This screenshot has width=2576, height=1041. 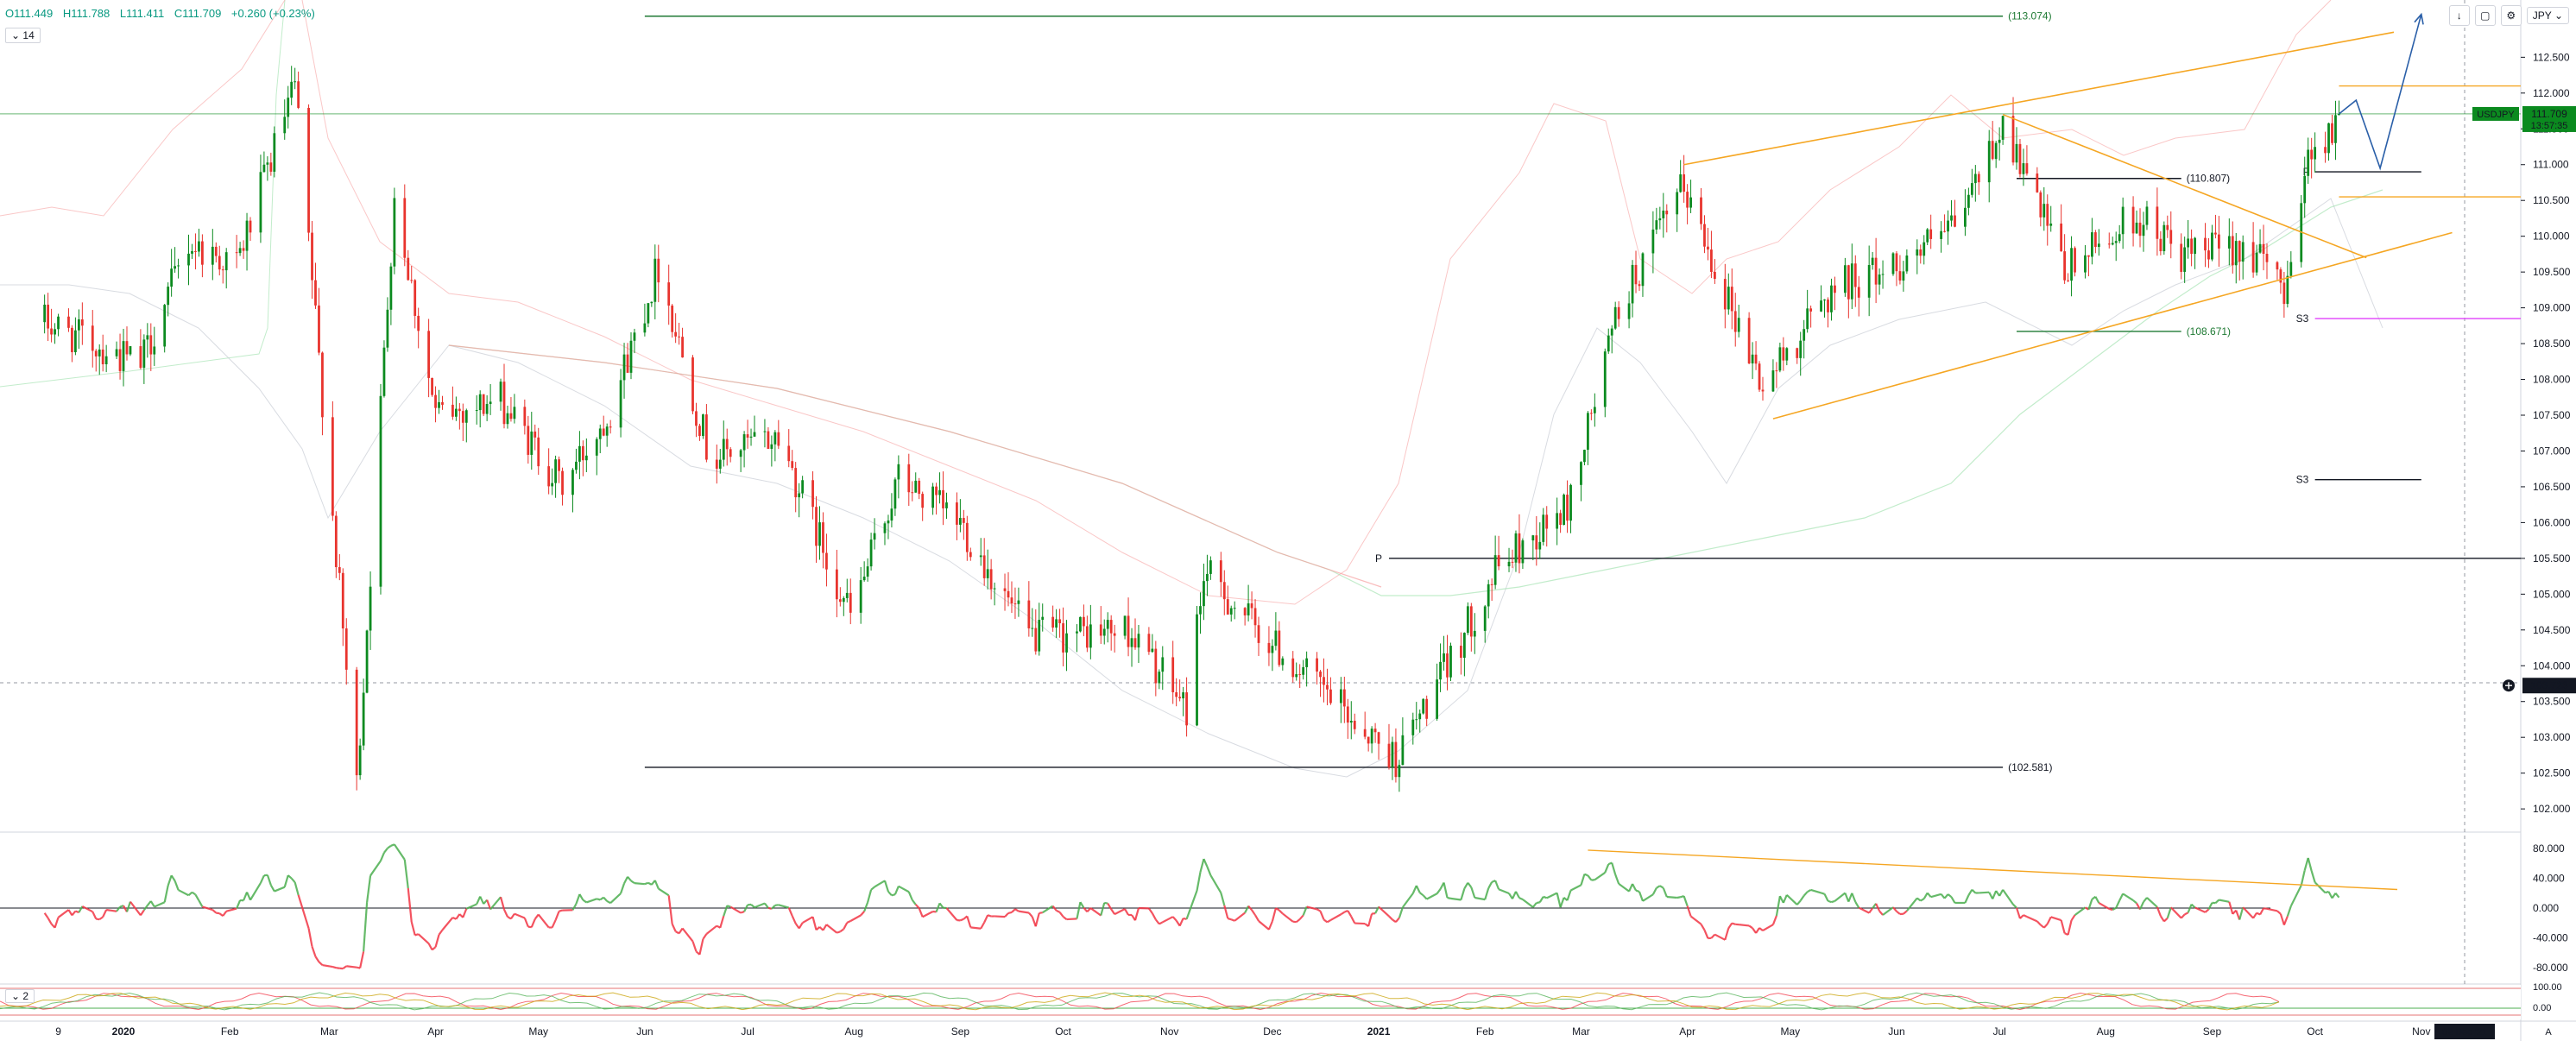 I want to click on arrow-down-icon: ↓, so click(x=2459, y=15).